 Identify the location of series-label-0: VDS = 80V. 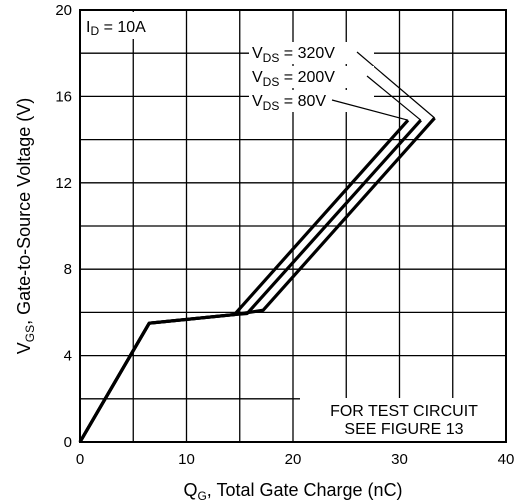
(289, 103).